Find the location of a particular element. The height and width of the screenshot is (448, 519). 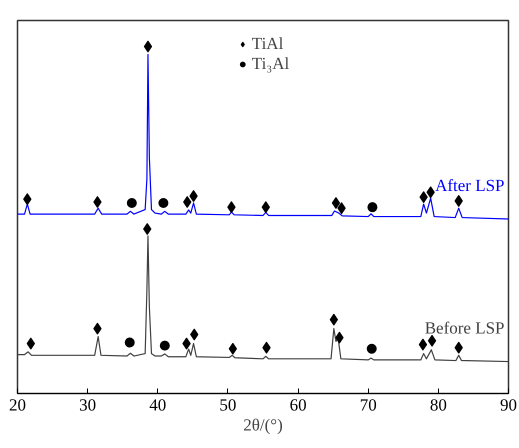

x-tick-label: 40 is located at coordinates (157, 405).